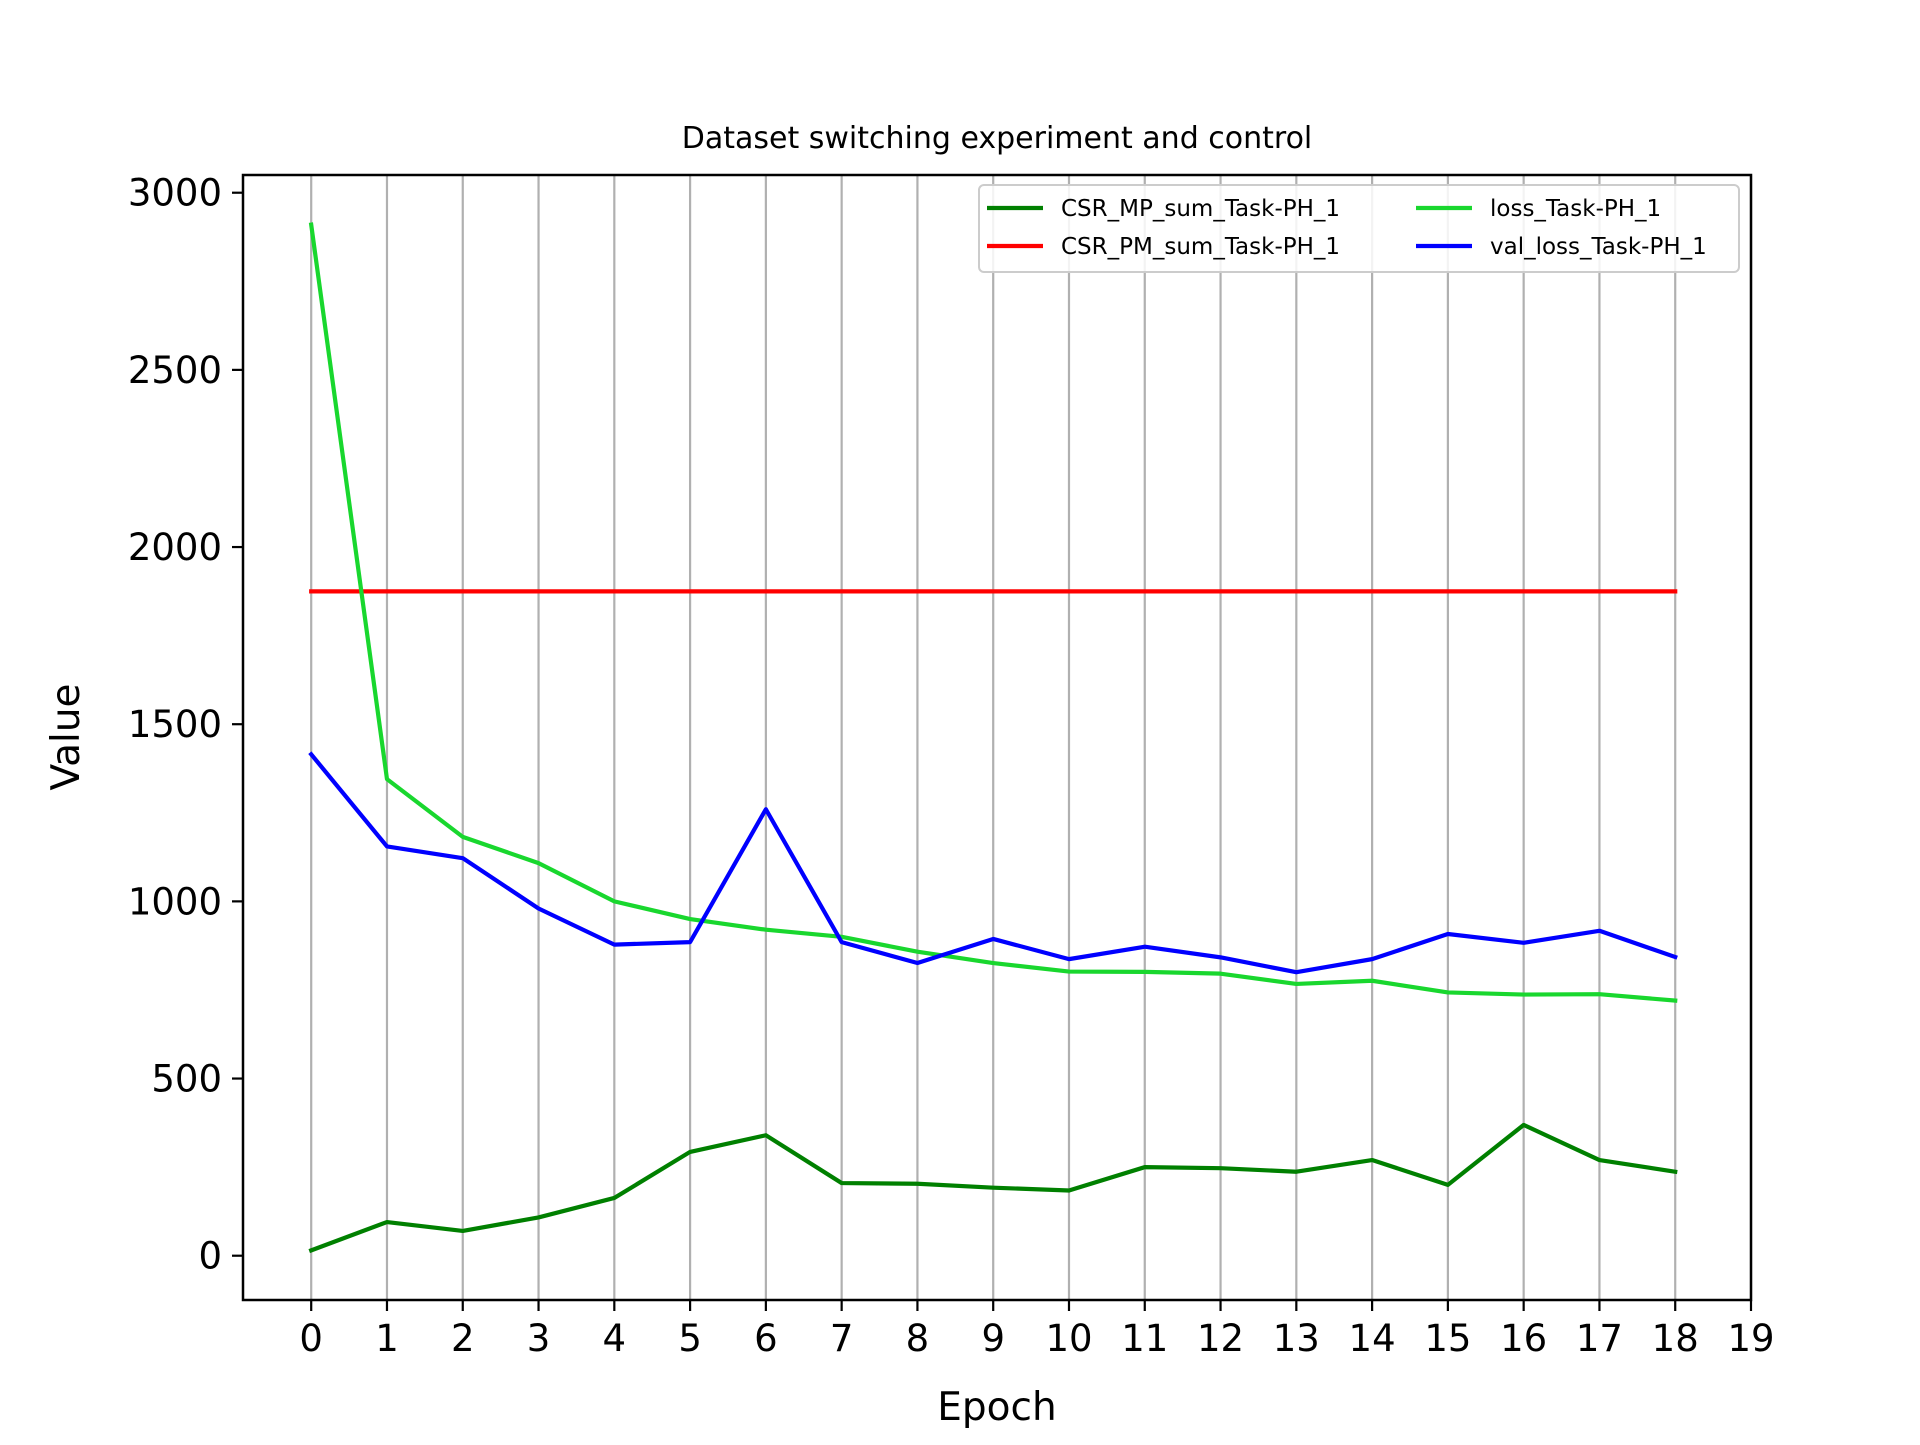 The height and width of the screenshot is (1445, 1920). I want to click on x-tick-label: 10, so click(1068, 1338).